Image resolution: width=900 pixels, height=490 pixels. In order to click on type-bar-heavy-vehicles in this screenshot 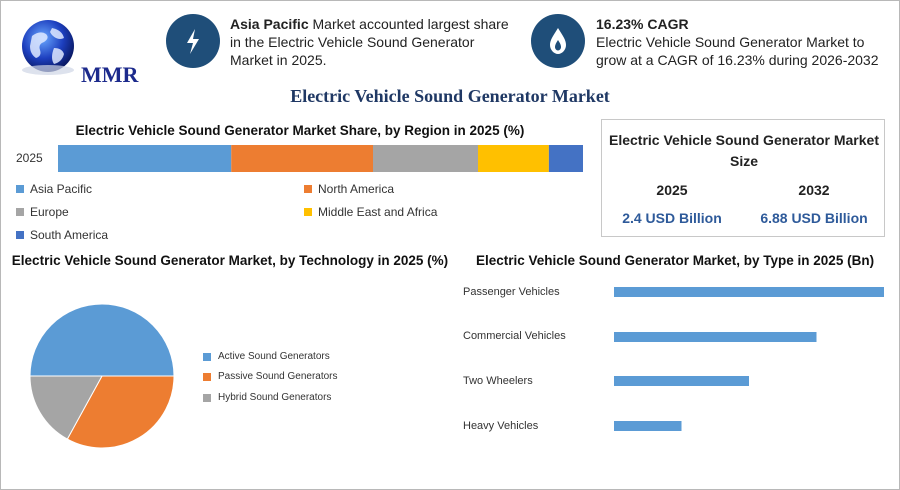, I will do `click(648, 426)`.